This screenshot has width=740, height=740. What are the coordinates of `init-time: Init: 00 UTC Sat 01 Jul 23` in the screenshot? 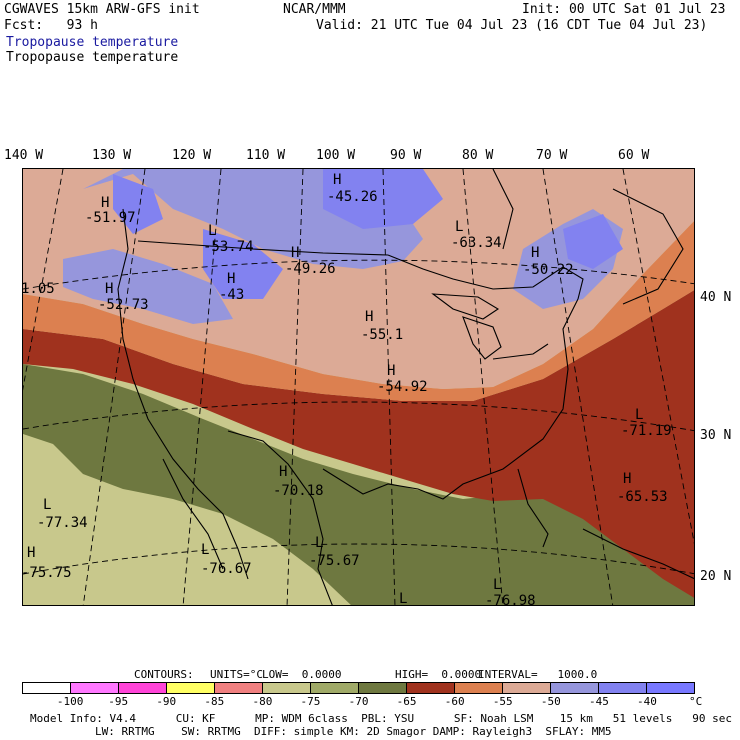 It's located at (624, 9).